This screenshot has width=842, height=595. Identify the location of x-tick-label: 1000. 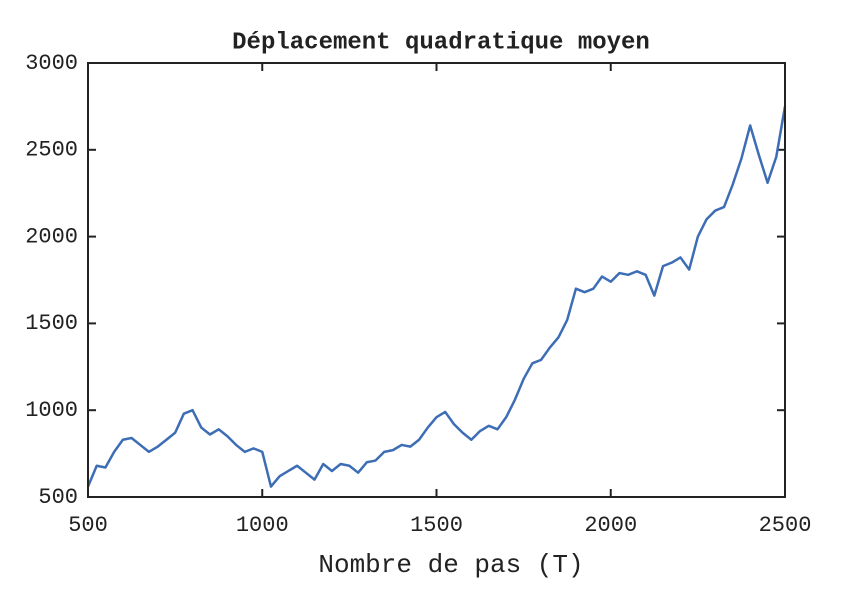
(262, 525).